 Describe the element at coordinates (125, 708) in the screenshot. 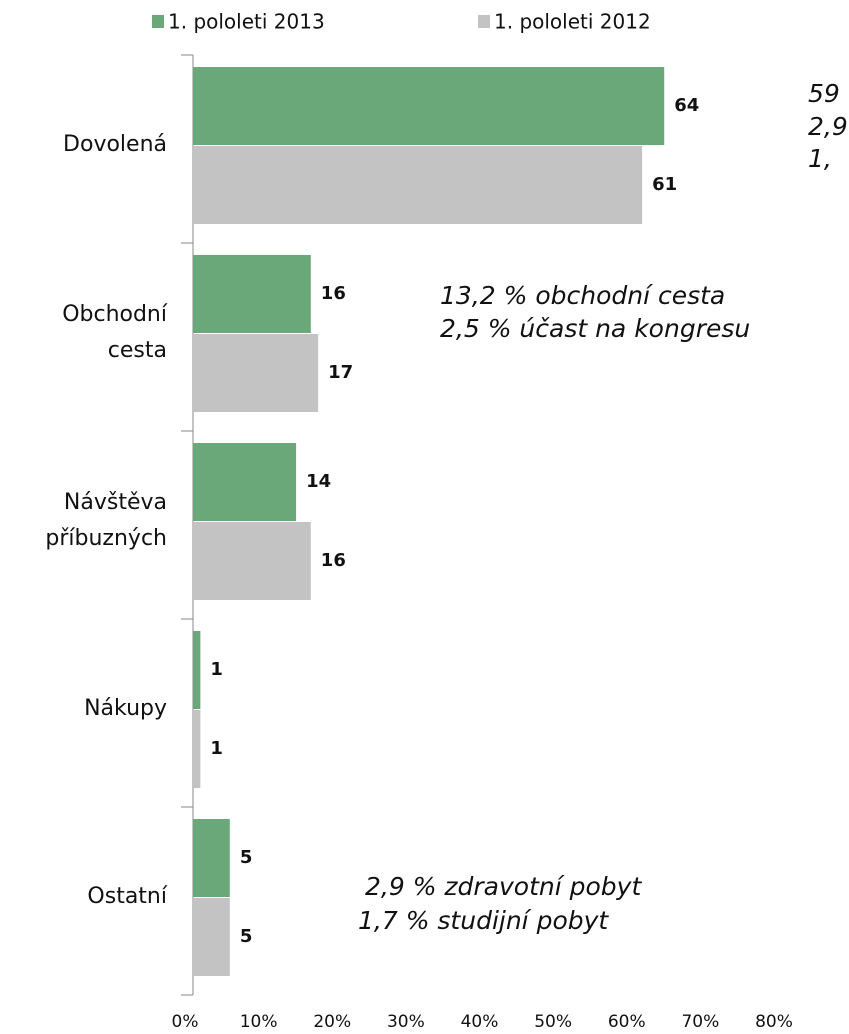

I see `category-label: Nákupy` at that location.